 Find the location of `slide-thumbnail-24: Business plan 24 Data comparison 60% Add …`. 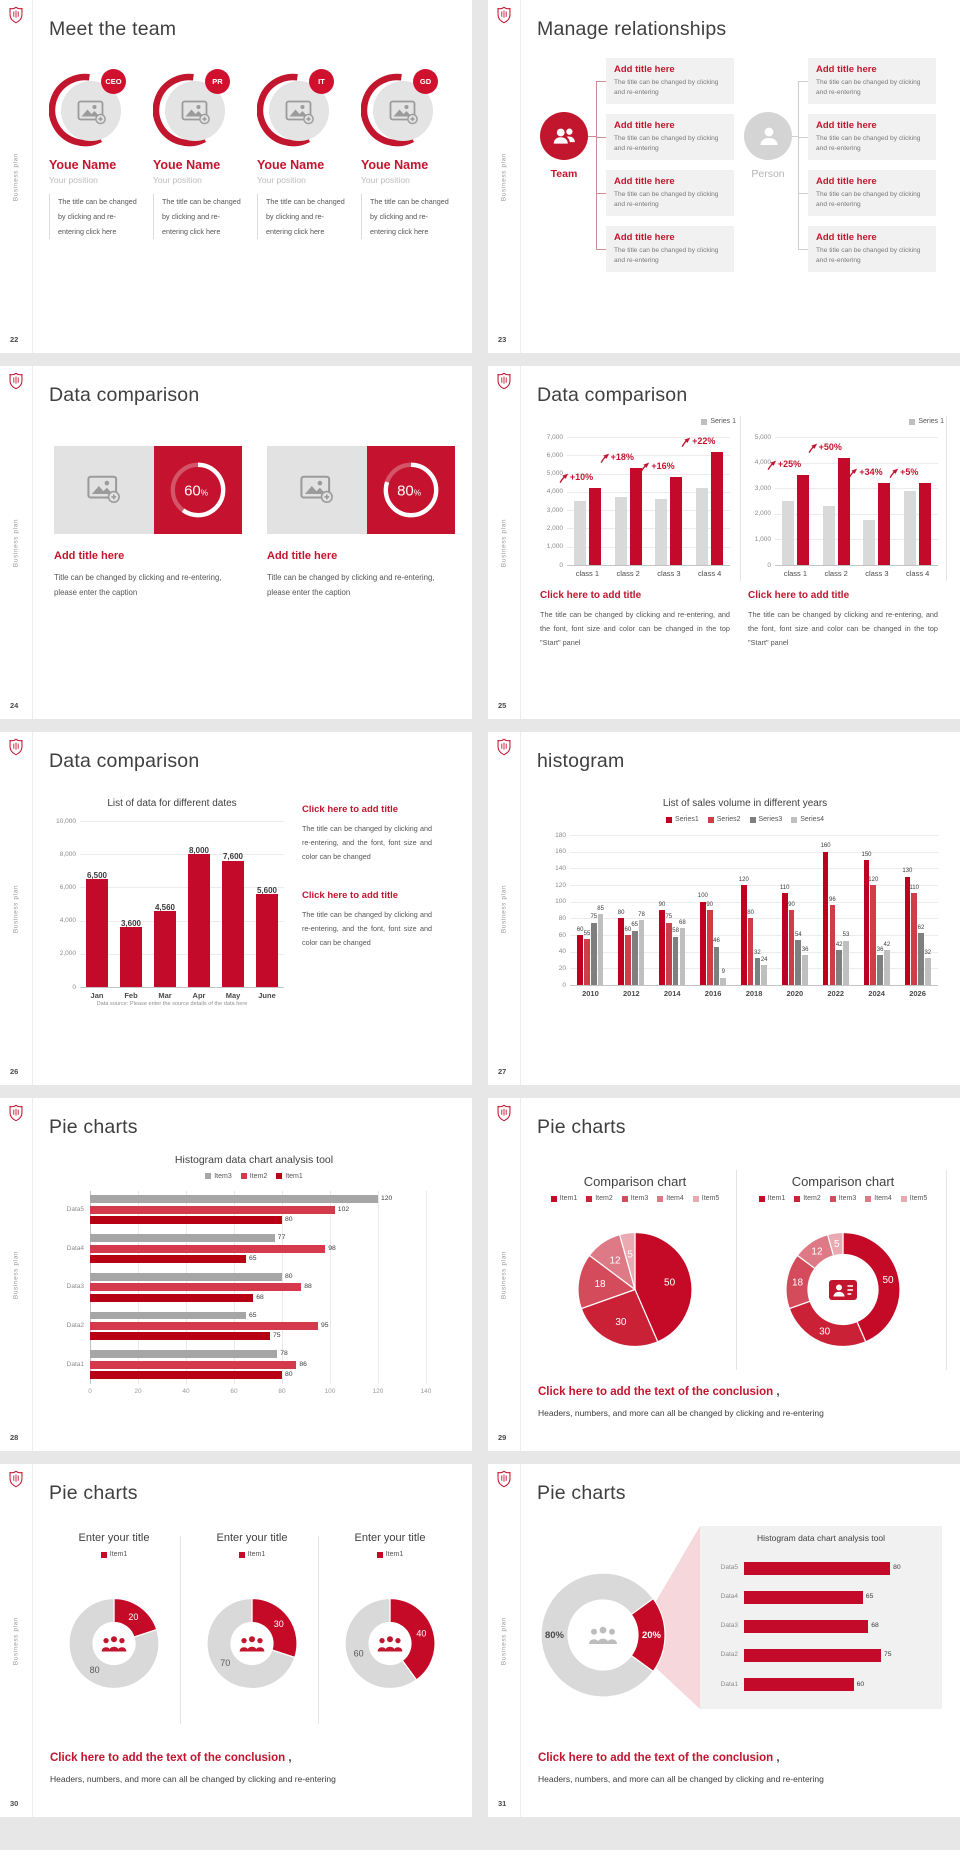

slide-thumbnail-24: Business plan 24 Data comparison 60% Add … is located at coordinates (236, 542).